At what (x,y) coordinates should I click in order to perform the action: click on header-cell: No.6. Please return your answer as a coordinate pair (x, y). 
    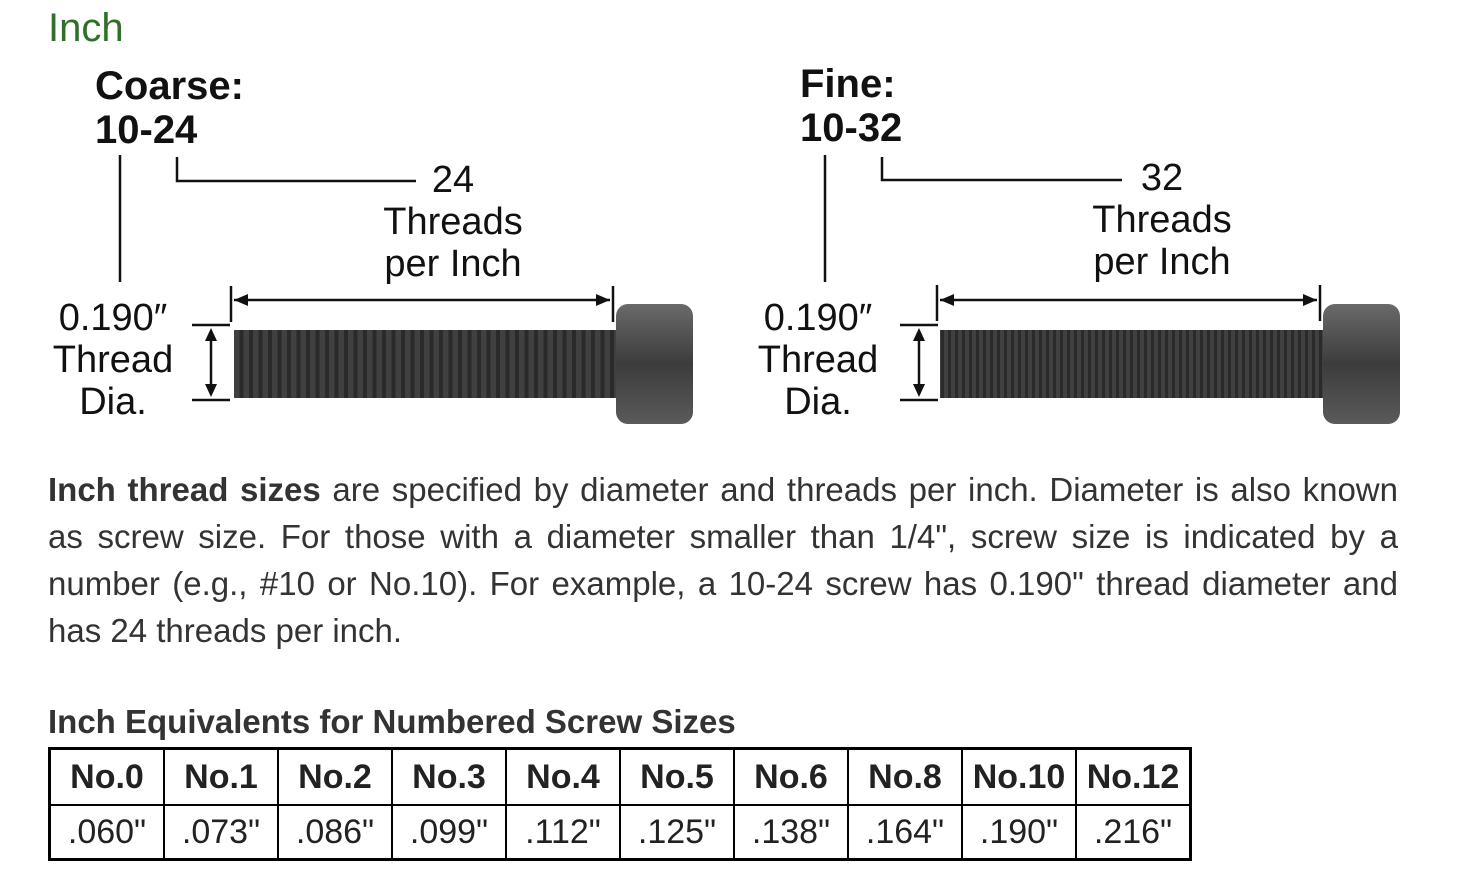
    Looking at the image, I should click on (791, 776).